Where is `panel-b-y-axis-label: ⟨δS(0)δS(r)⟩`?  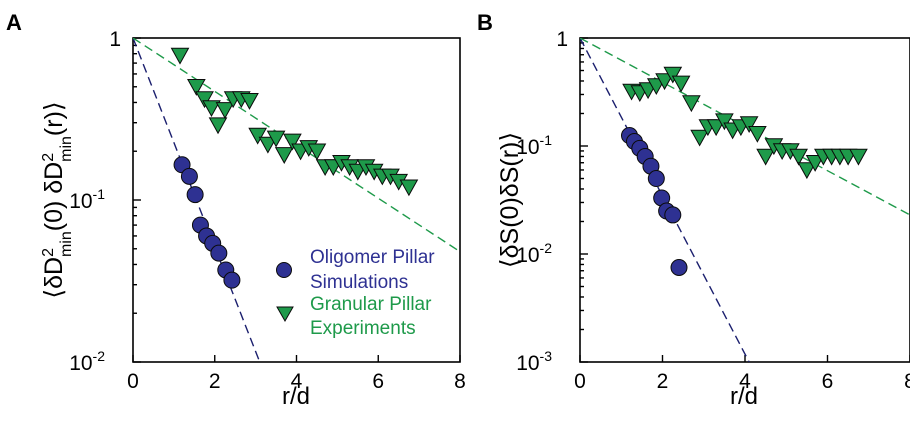 panel-b-y-axis-label: ⟨δS(0)δS(r)⟩ is located at coordinates (510, 200).